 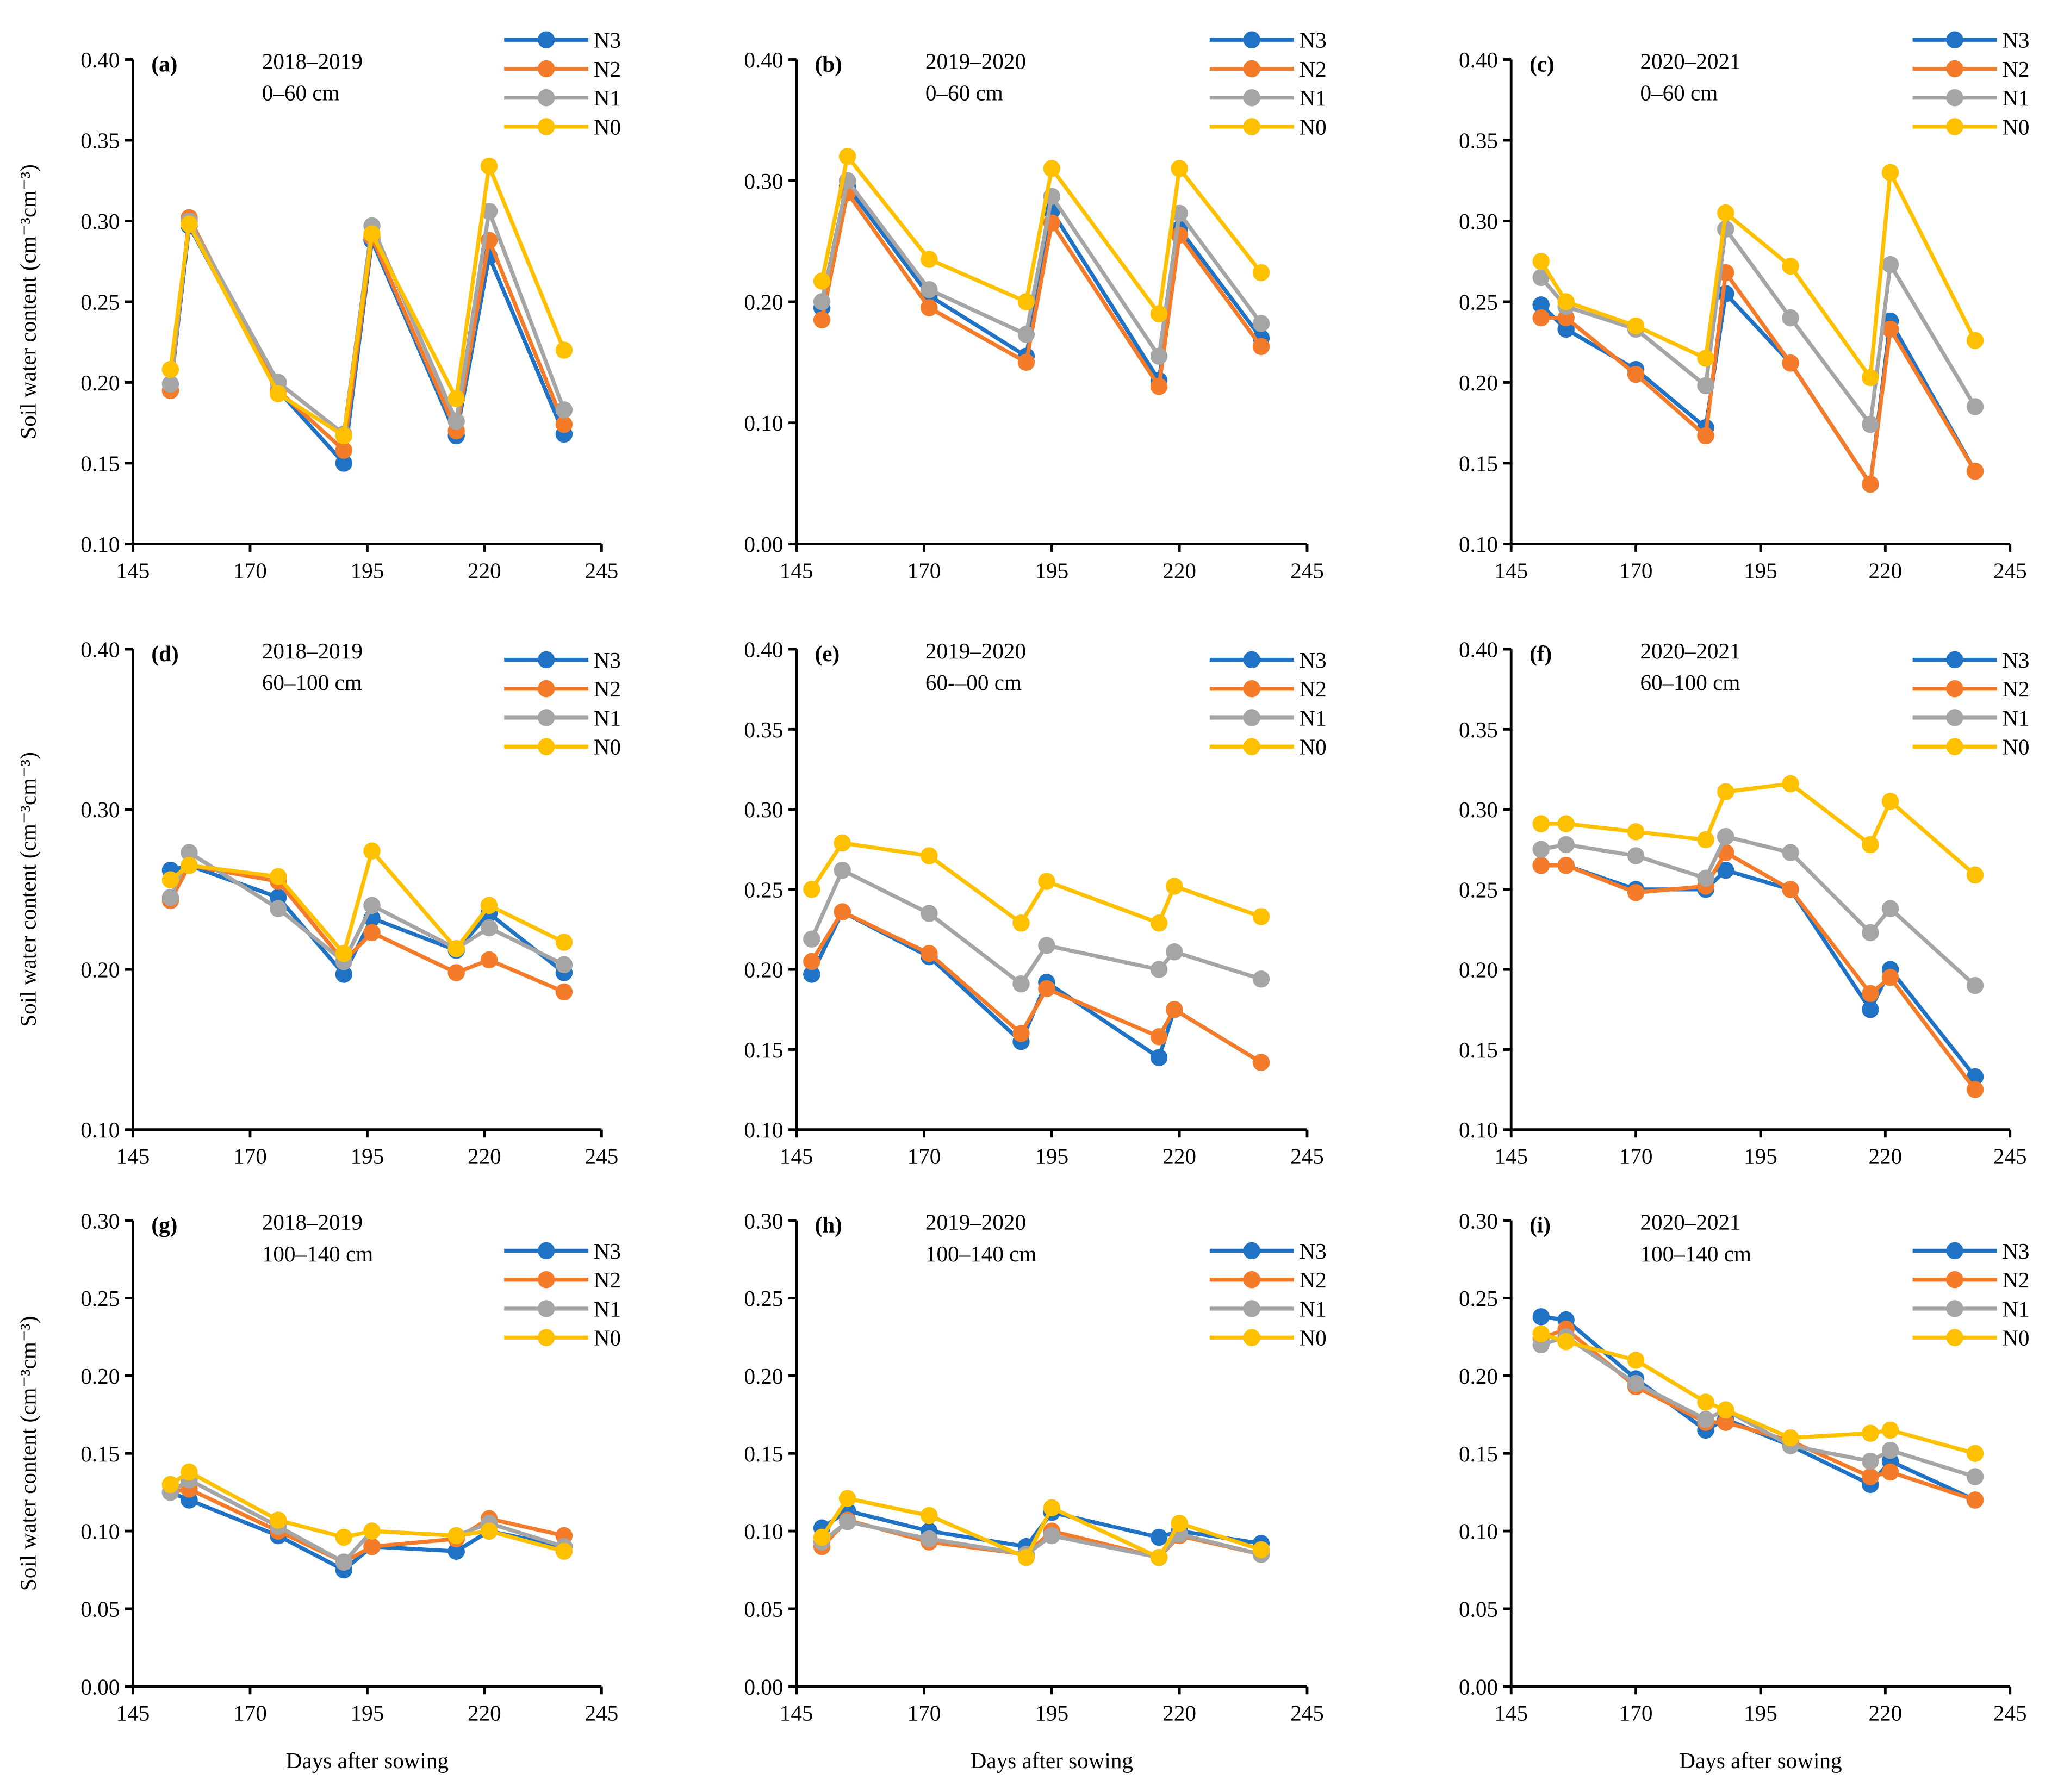 What do you see at coordinates (1970, 126) in the screenshot?
I see `legend-item-N0: N0` at bounding box center [1970, 126].